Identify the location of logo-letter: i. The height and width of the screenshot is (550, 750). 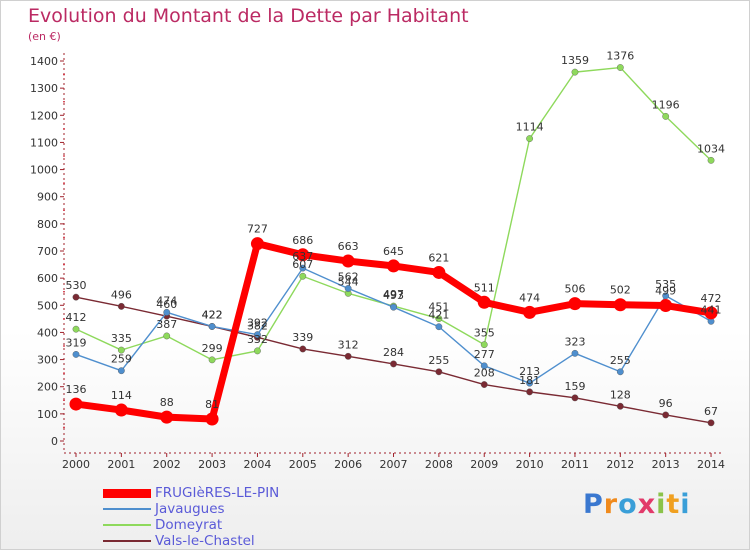
(661, 504).